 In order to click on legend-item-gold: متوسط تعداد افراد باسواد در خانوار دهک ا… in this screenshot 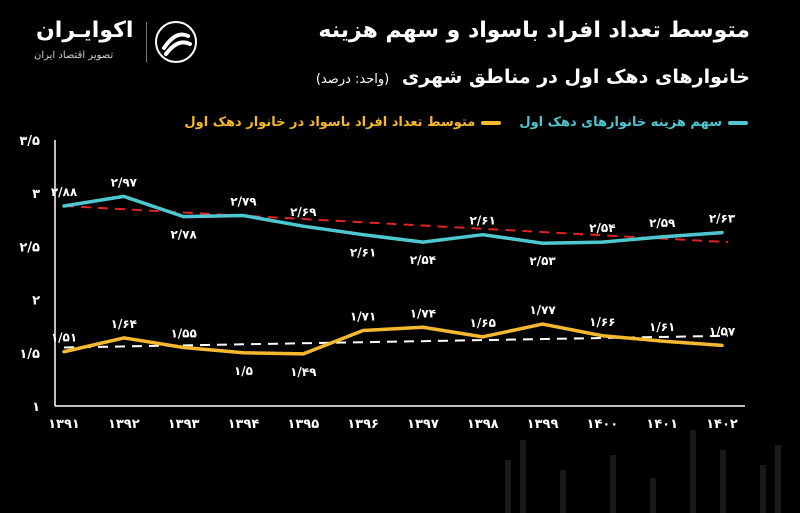, I will do `click(343, 122)`.